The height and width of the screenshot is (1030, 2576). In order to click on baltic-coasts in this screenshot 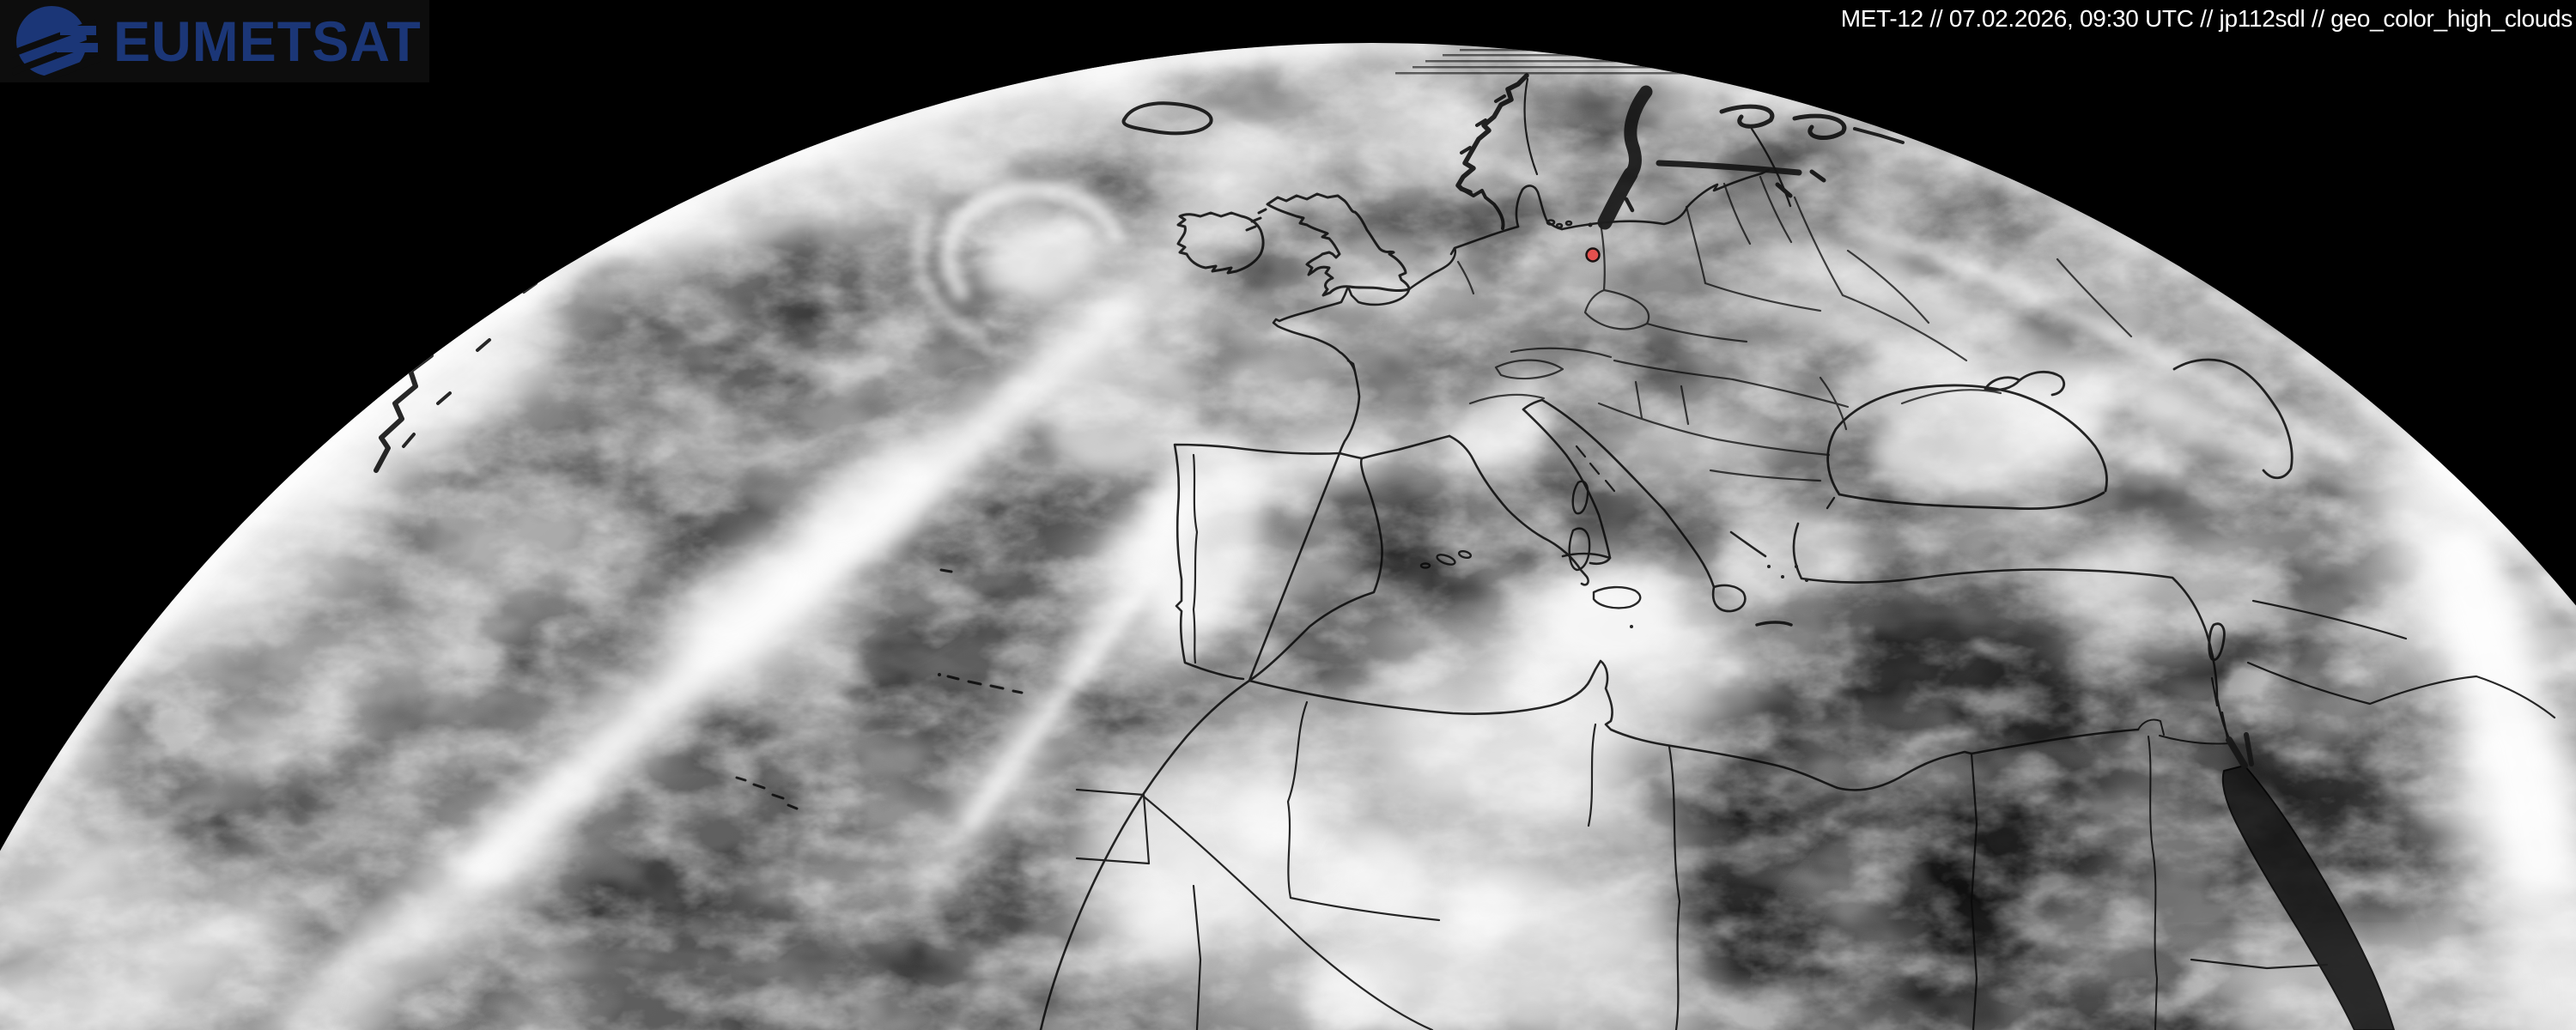, I will do `click(1643, 199)`.